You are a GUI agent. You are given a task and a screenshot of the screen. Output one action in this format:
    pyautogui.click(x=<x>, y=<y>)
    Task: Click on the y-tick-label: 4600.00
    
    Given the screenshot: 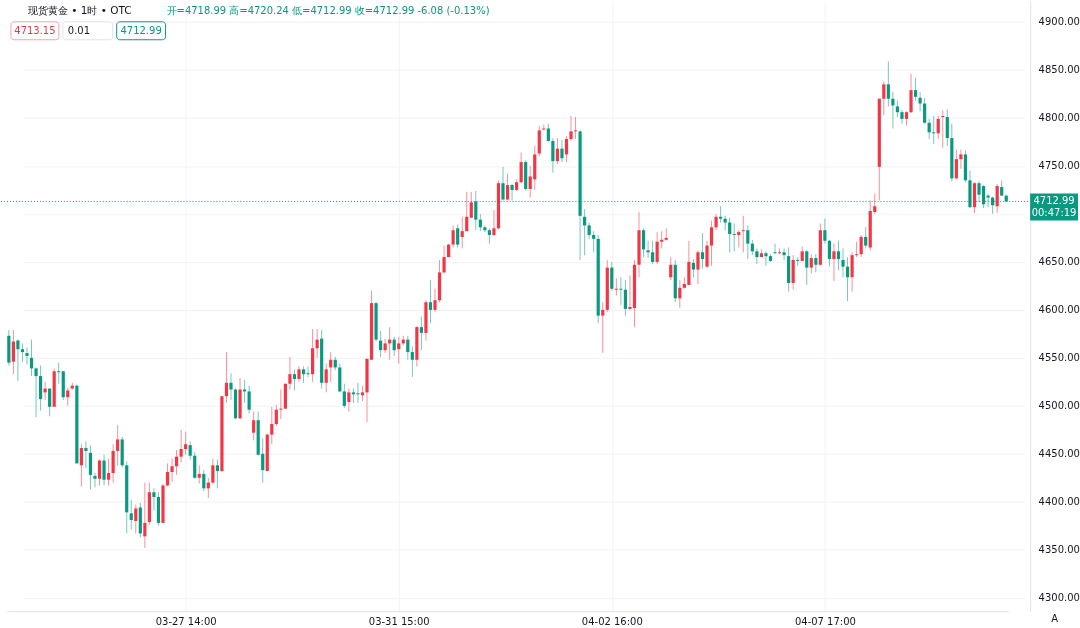 What is the action you would take?
    pyautogui.click(x=1059, y=310)
    